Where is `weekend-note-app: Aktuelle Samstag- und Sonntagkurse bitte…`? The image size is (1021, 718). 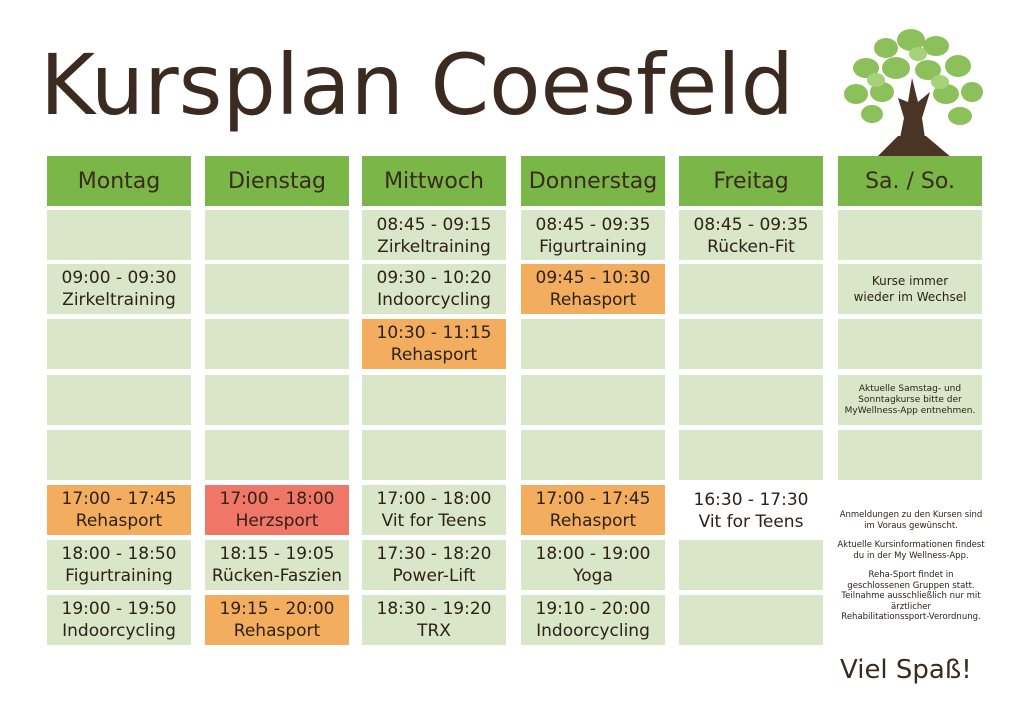
weekend-note-app: Aktuelle Samstag- und Sonntagkurse bitte… is located at coordinates (910, 400).